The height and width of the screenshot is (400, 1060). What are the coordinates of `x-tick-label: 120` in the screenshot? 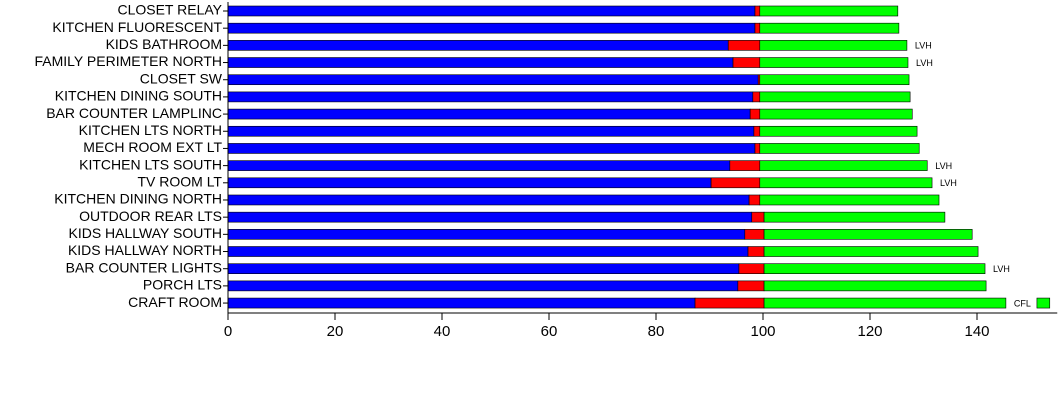 It's located at (869, 331).